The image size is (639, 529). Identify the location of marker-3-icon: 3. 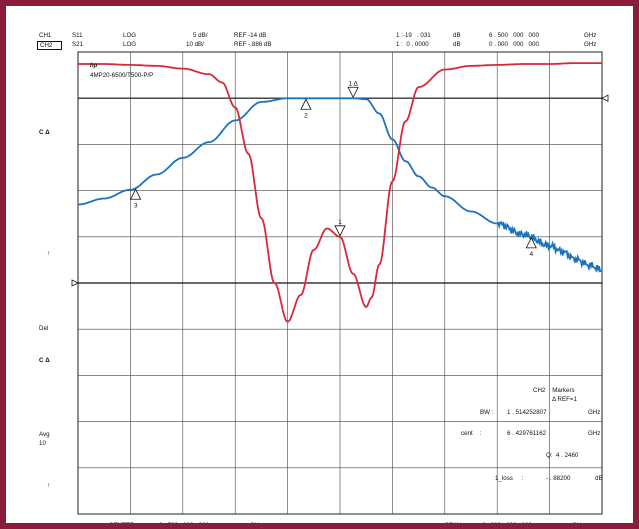
(135, 198).